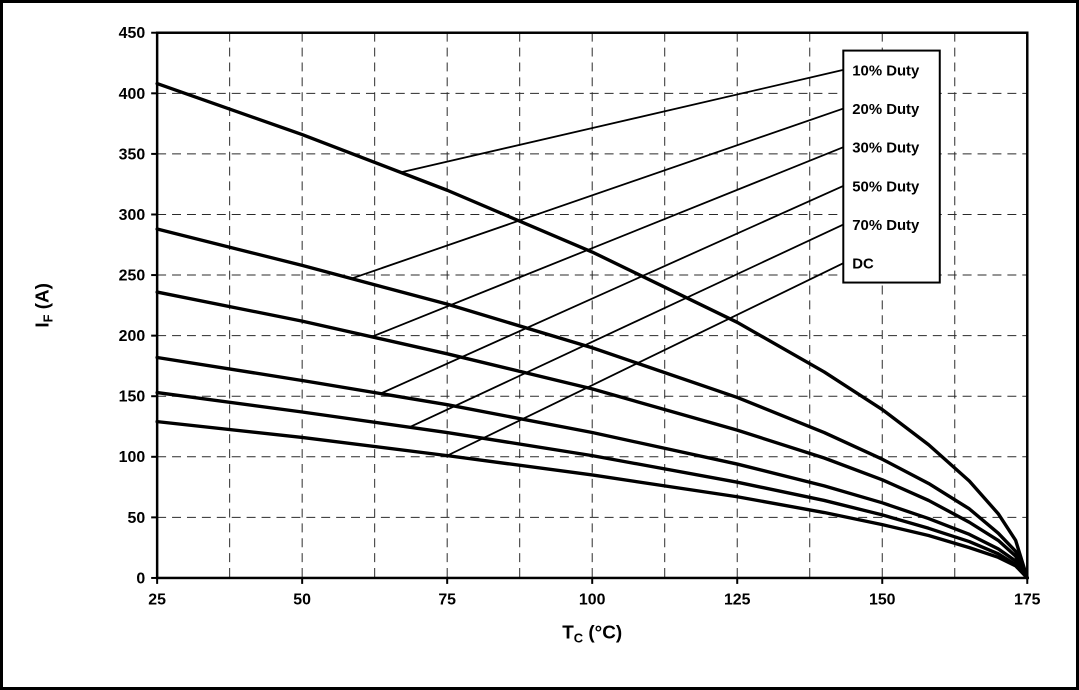  I want to click on x-tick-label: 50, so click(302, 600).